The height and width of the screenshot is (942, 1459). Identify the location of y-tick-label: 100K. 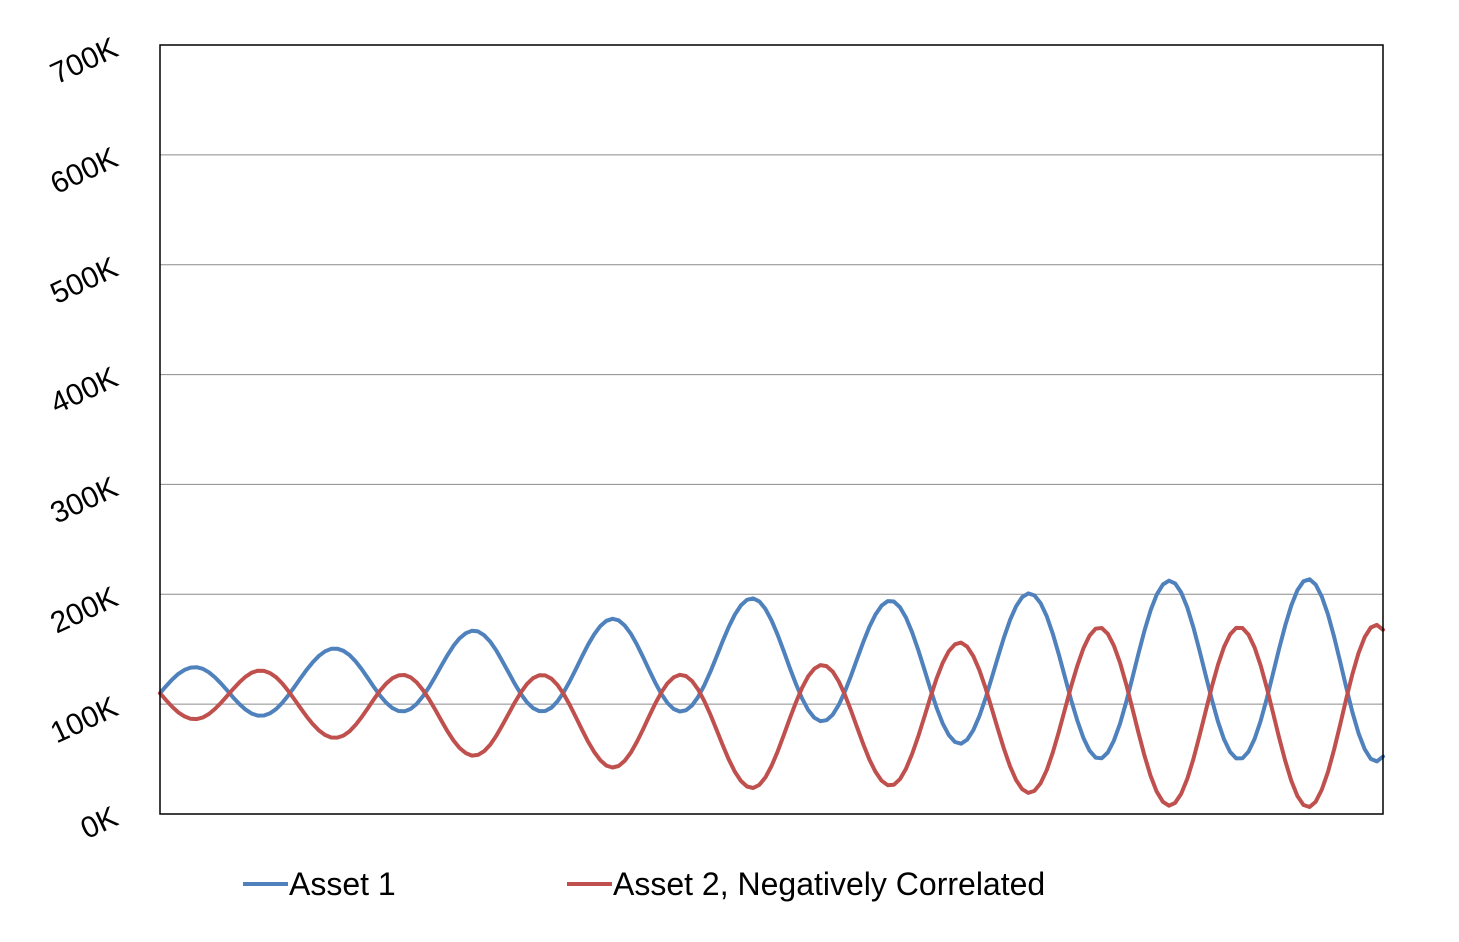
(83, 721).